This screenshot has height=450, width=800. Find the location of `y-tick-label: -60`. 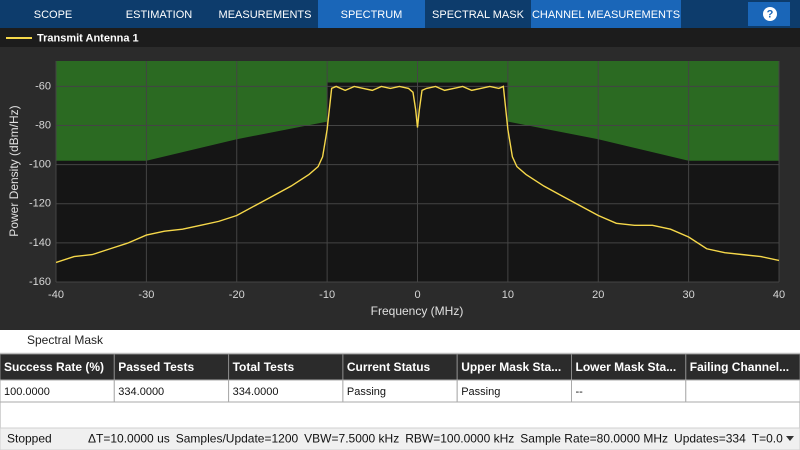

y-tick-label: -60 is located at coordinates (43, 86).